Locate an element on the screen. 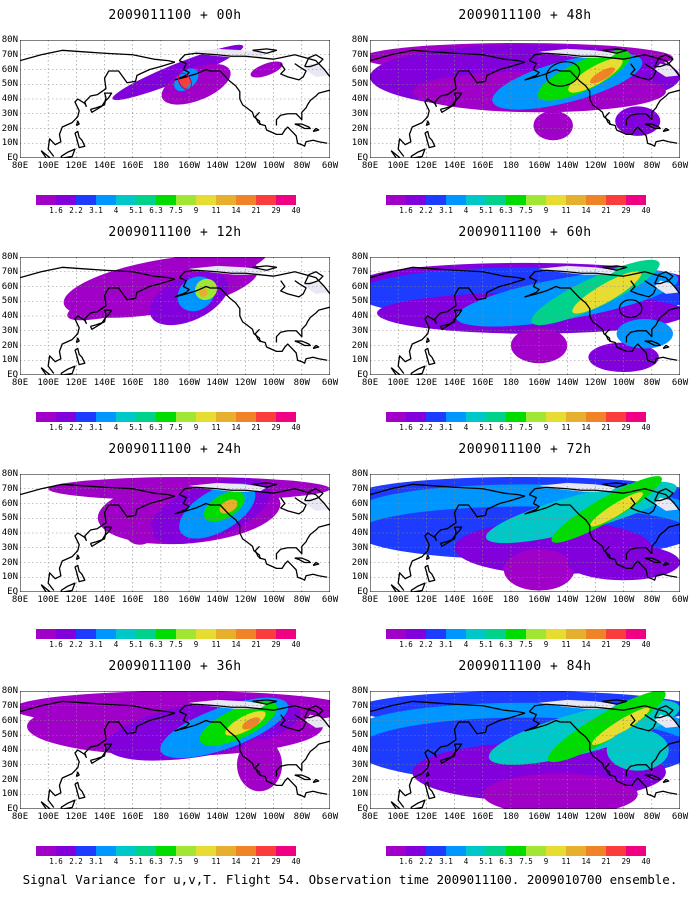  longitude-label: 80W is located at coordinates (651, 817).